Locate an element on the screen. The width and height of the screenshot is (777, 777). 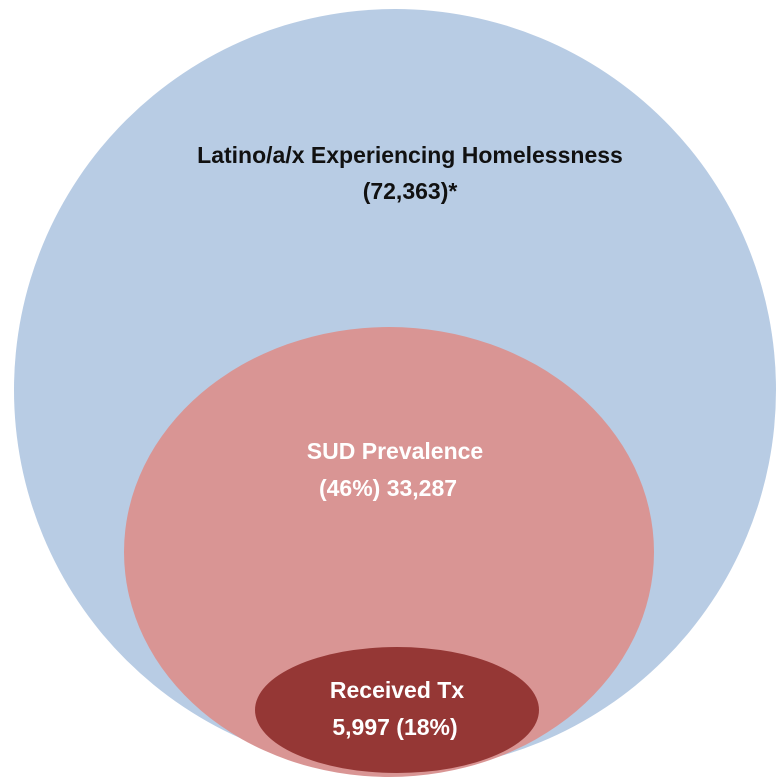
received-treatment-ellipse is located at coordinates (397, 710).